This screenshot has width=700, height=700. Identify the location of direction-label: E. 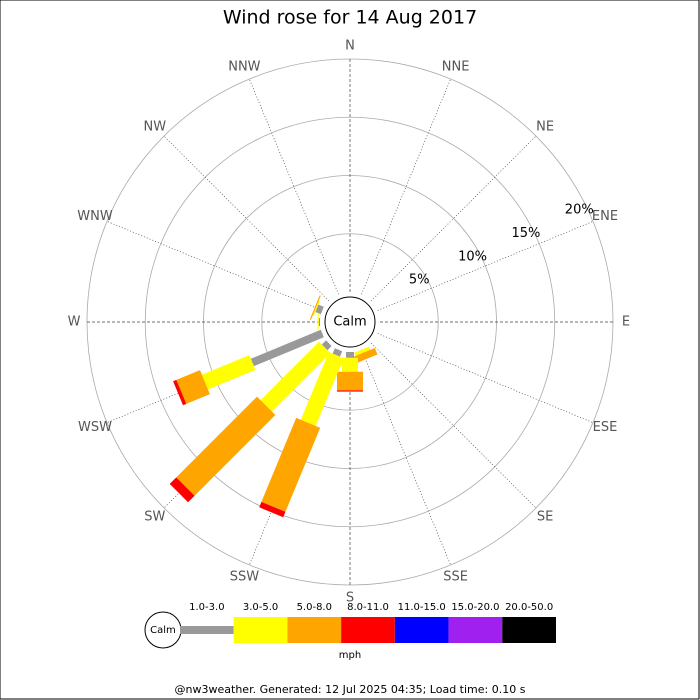
(626, 322).